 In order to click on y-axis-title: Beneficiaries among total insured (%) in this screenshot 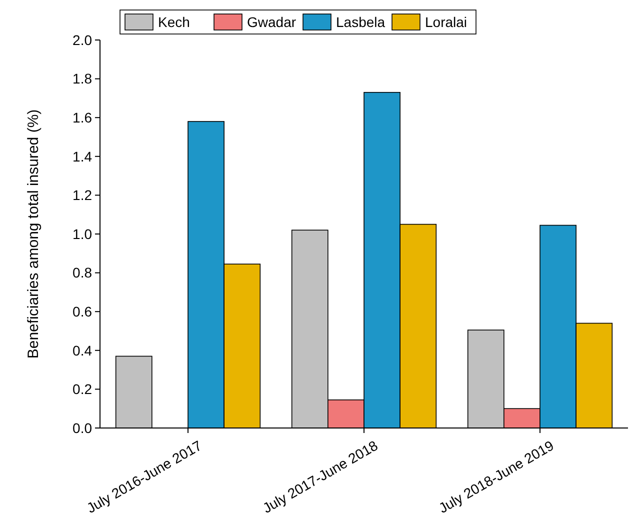, I will do `click(33, 234)`.